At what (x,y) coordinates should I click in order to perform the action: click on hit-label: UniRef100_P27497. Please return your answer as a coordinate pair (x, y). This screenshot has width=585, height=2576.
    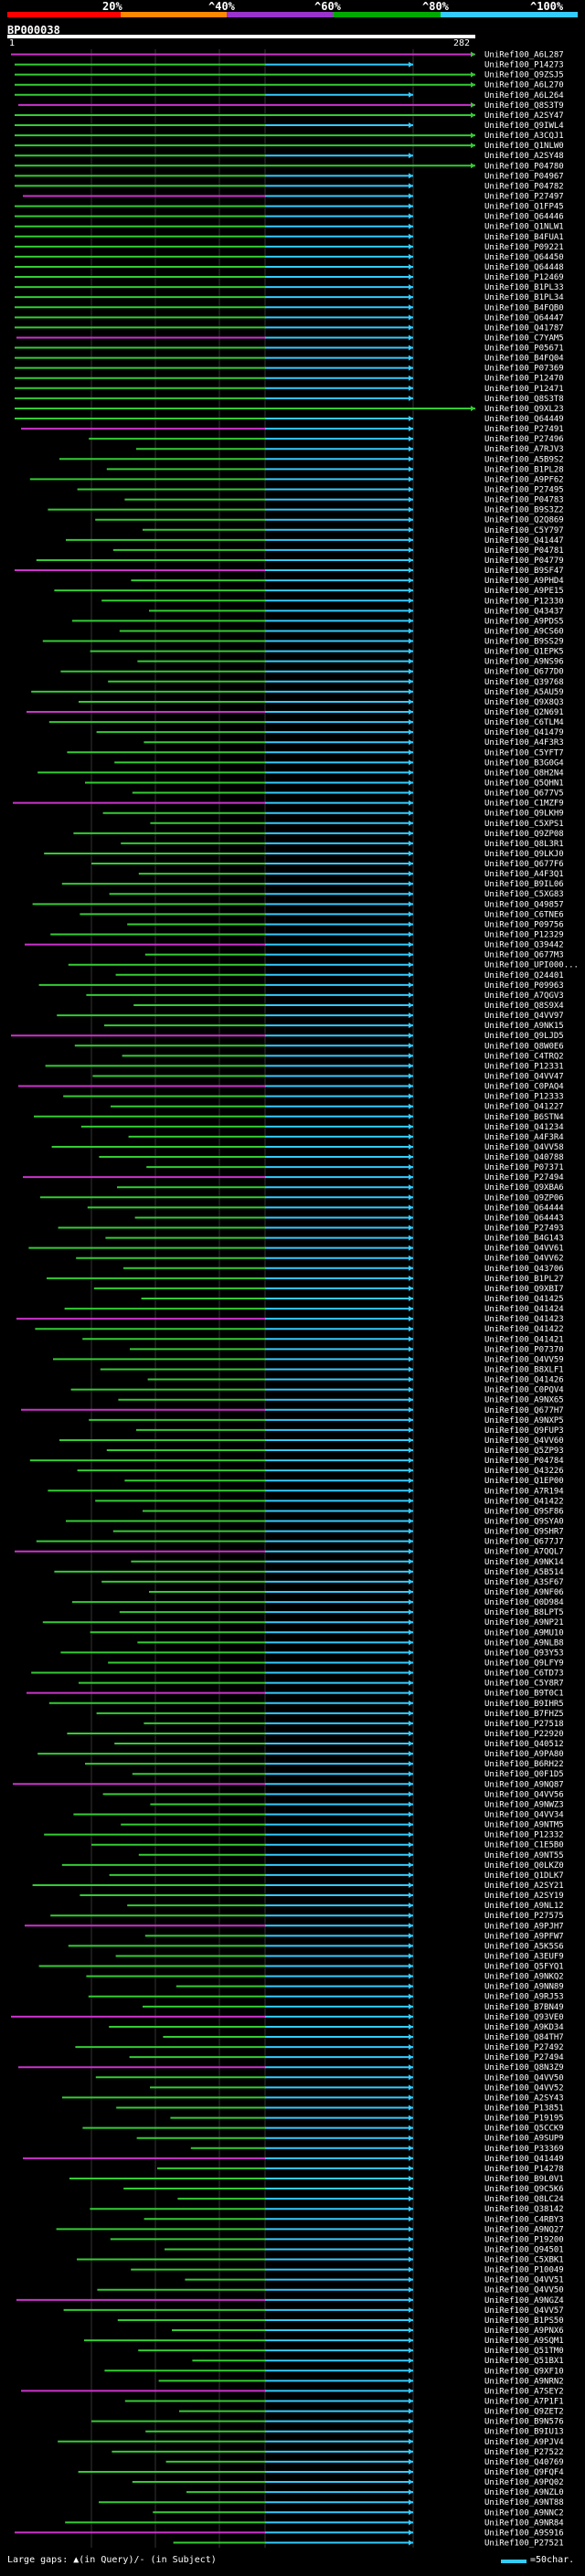
    Looking at the image, I should click on (524, 196).